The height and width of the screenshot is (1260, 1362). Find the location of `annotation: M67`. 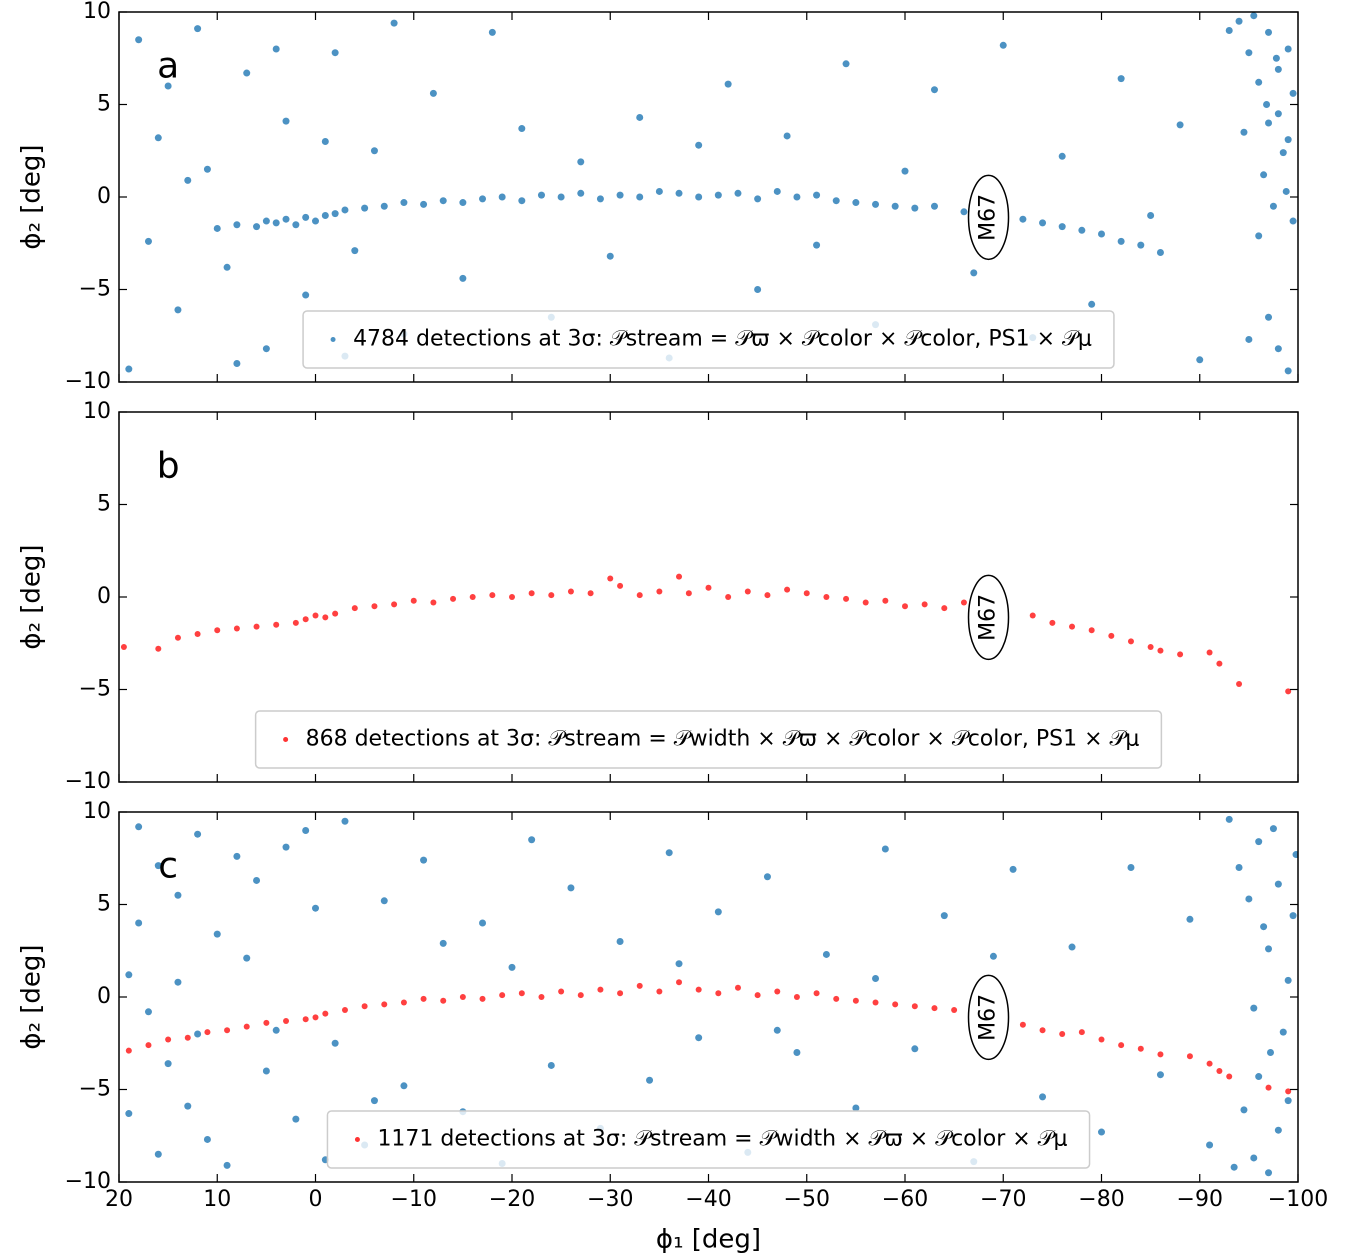

annotation: M67 is located at coordinates (988, 1017).